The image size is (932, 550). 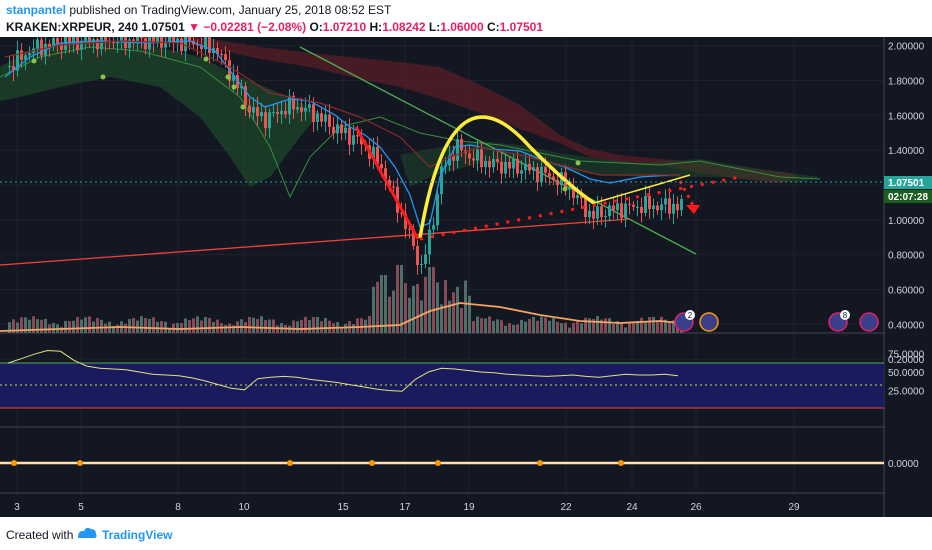 I want to click on tradingview-brand: TradingView, so click(x=137, y=535).